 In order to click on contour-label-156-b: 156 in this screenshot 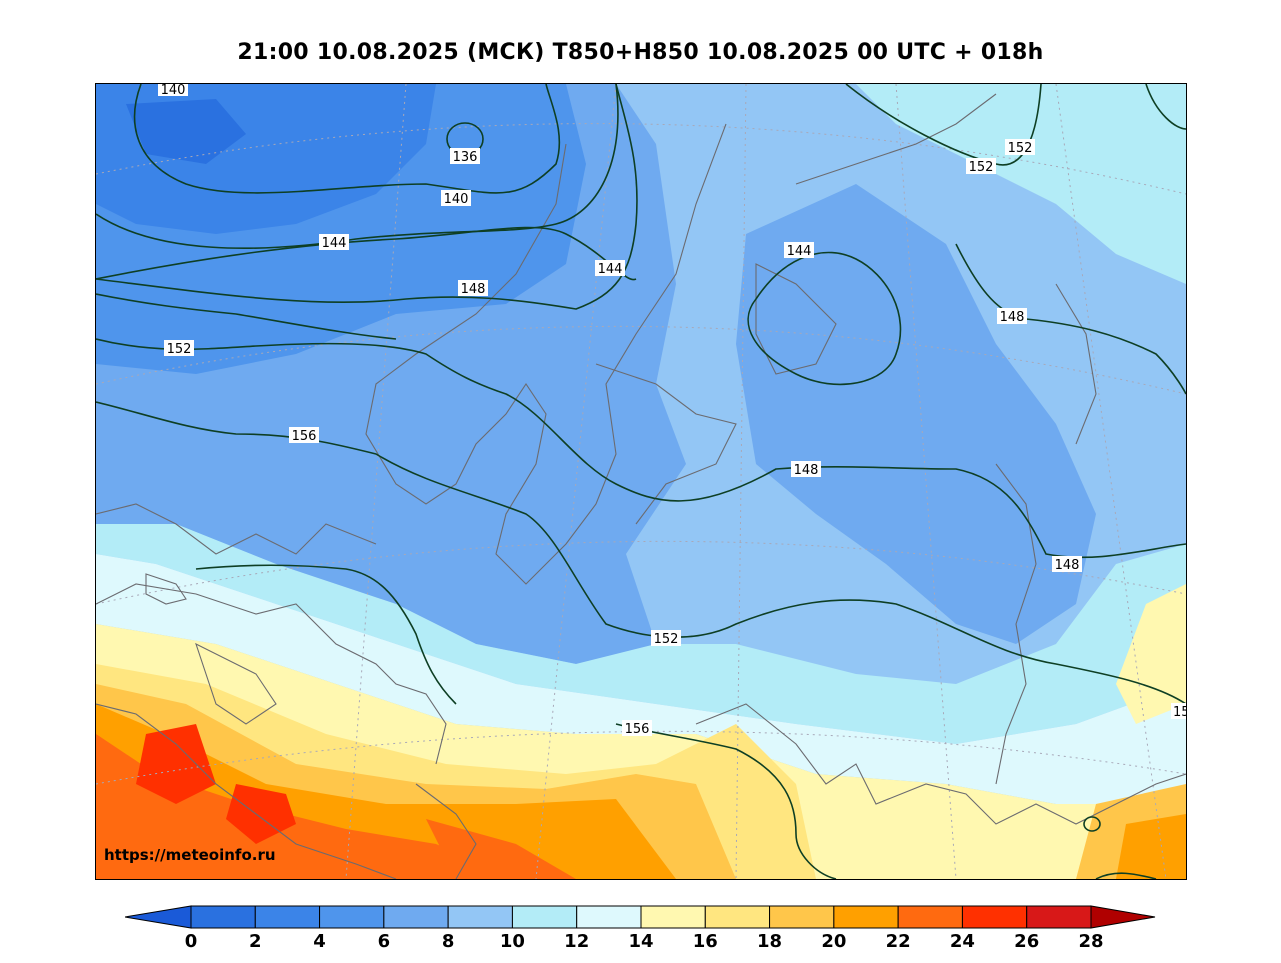, I will do `click(637, 728)`.